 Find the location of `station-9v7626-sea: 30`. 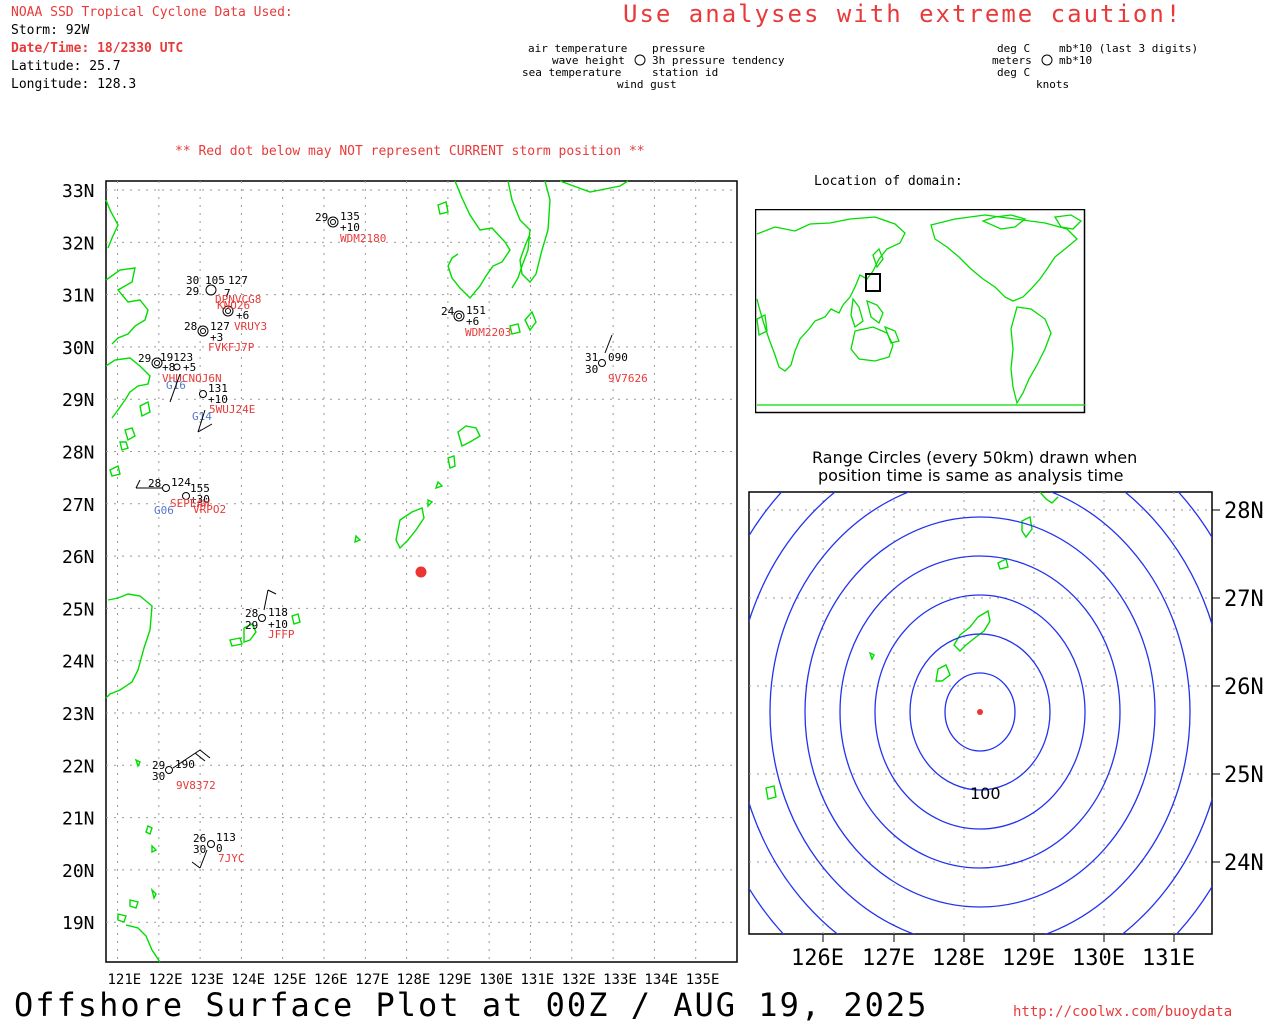

station-9v7626-sea: 30 is located at coordinates (591, 369).